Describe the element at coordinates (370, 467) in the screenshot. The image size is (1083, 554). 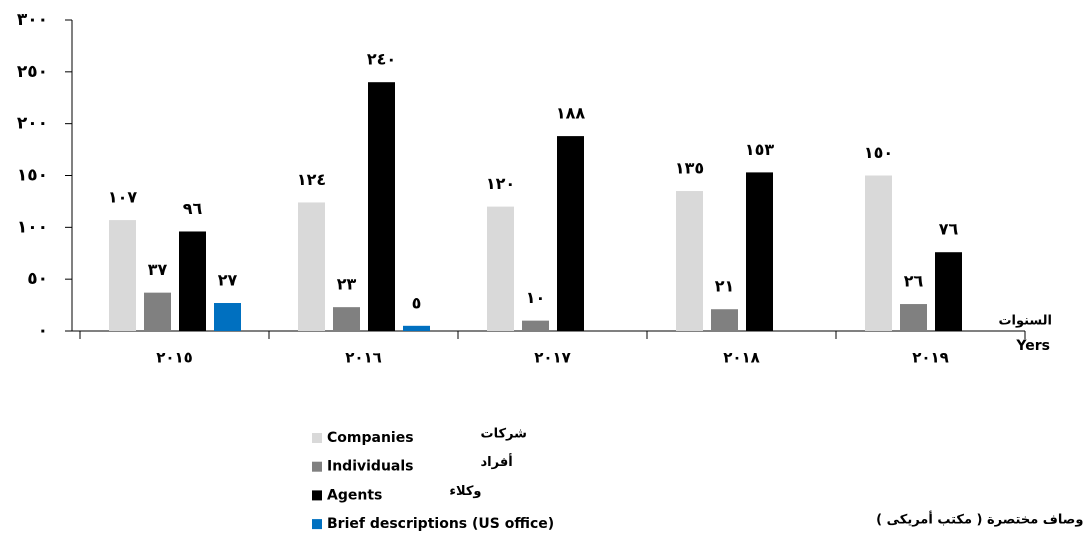
I see `legend-label: Individuals` at that location.